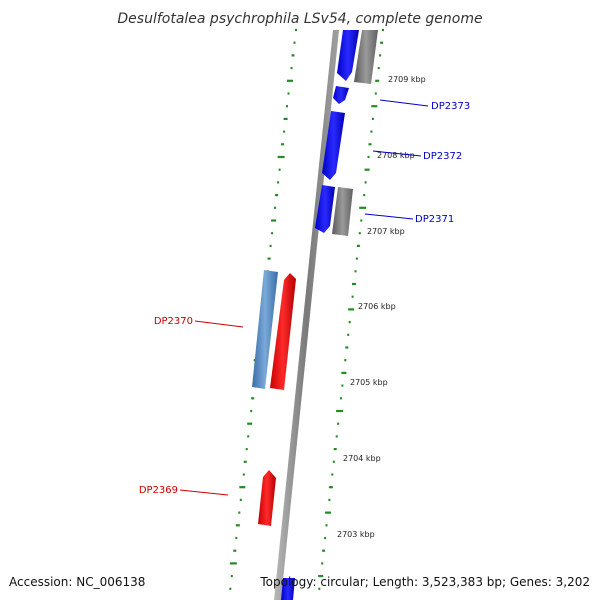 The width and height of the screenshot is (600, 600). What do you see at coordinates (77, 582) in the screenshot?
I see `accession-text: Accession: NC_006138` at bounding box center [77, 582].